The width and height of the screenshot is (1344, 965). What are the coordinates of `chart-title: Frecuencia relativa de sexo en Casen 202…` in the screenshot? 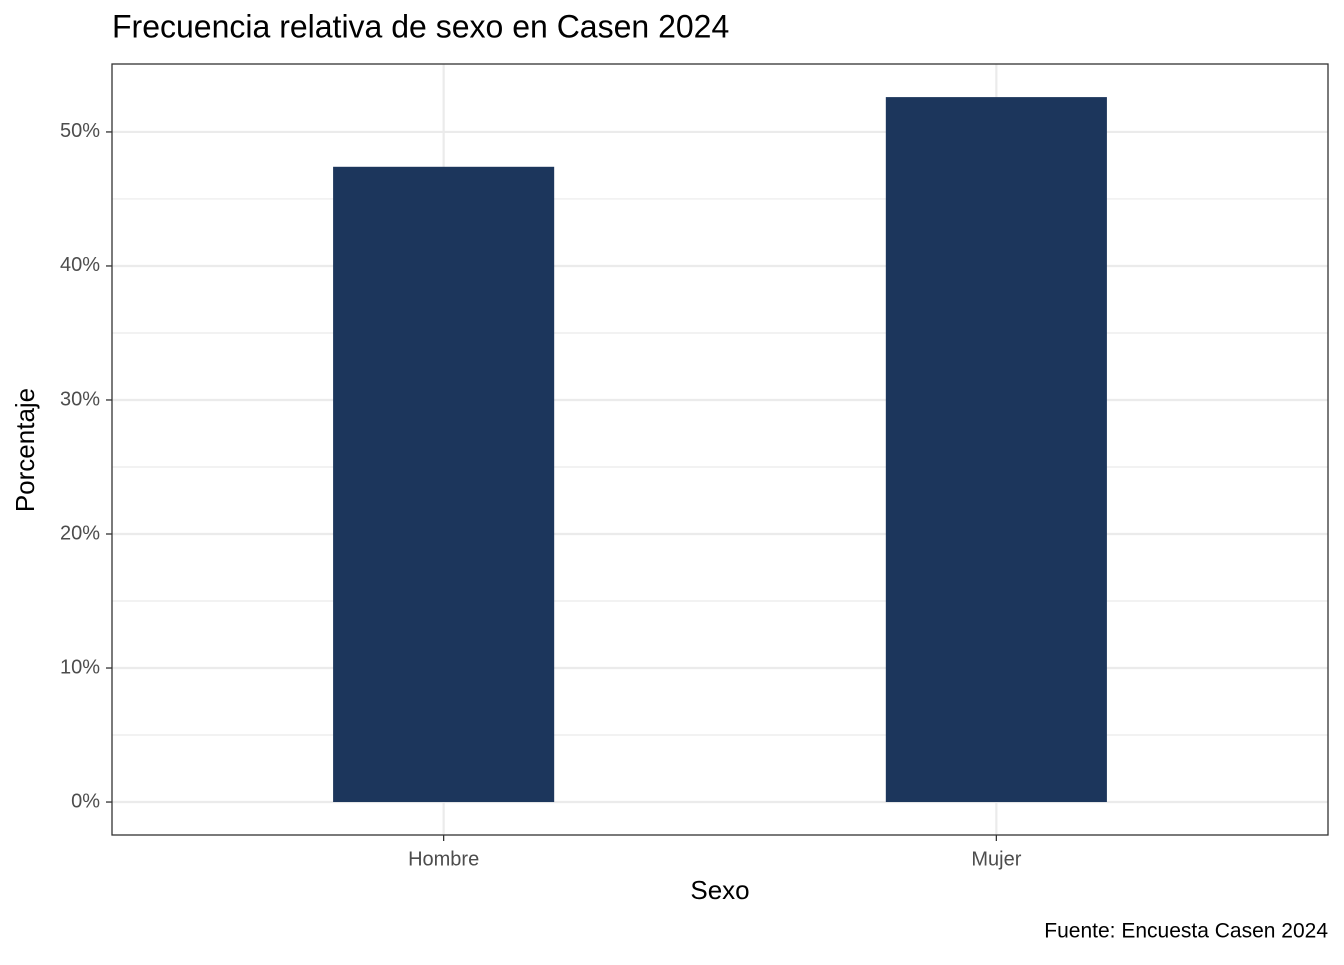 It's located at (420, 26).